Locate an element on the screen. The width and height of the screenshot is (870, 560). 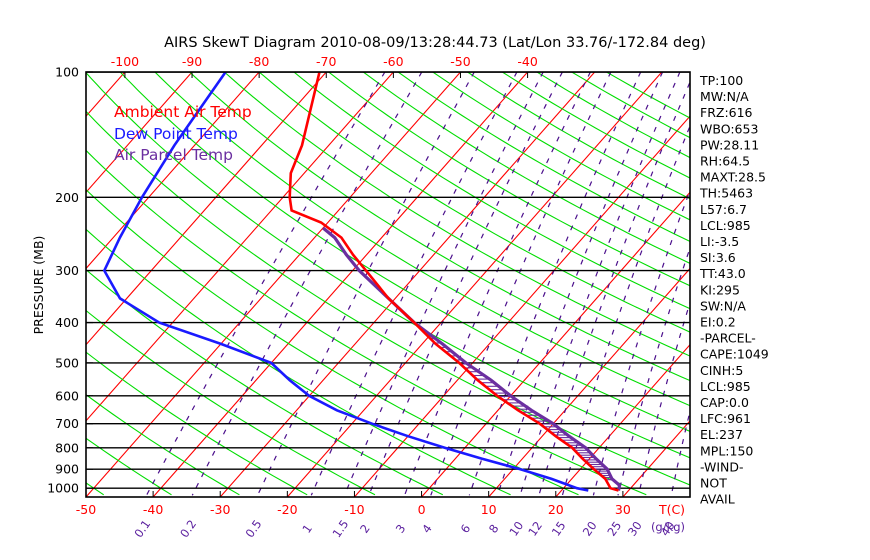
mixing-ratio-label-4: 4 is located at coordinates (427, 529).